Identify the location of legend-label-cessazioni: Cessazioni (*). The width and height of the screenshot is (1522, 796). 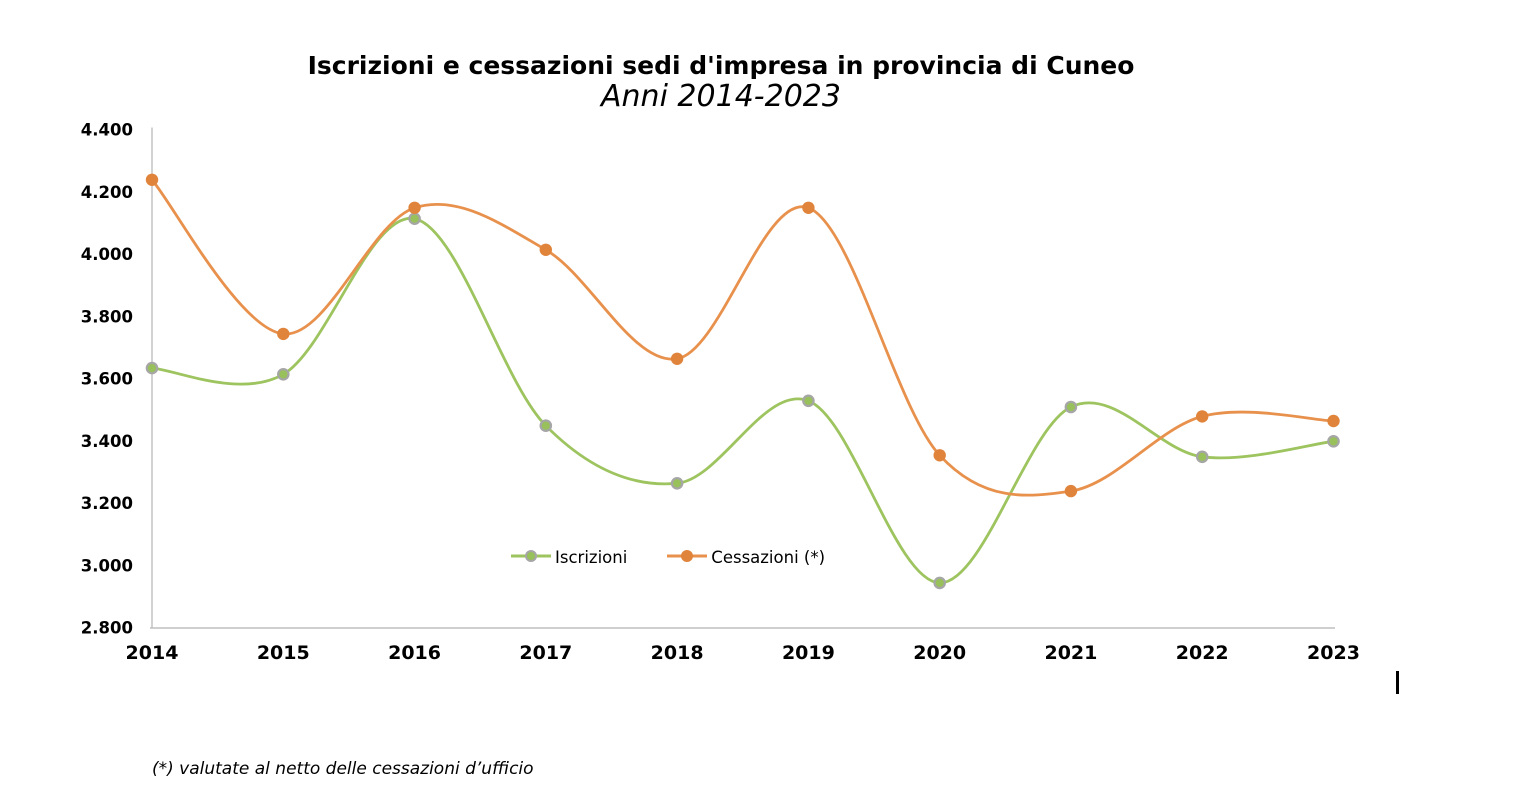
(768, 557).